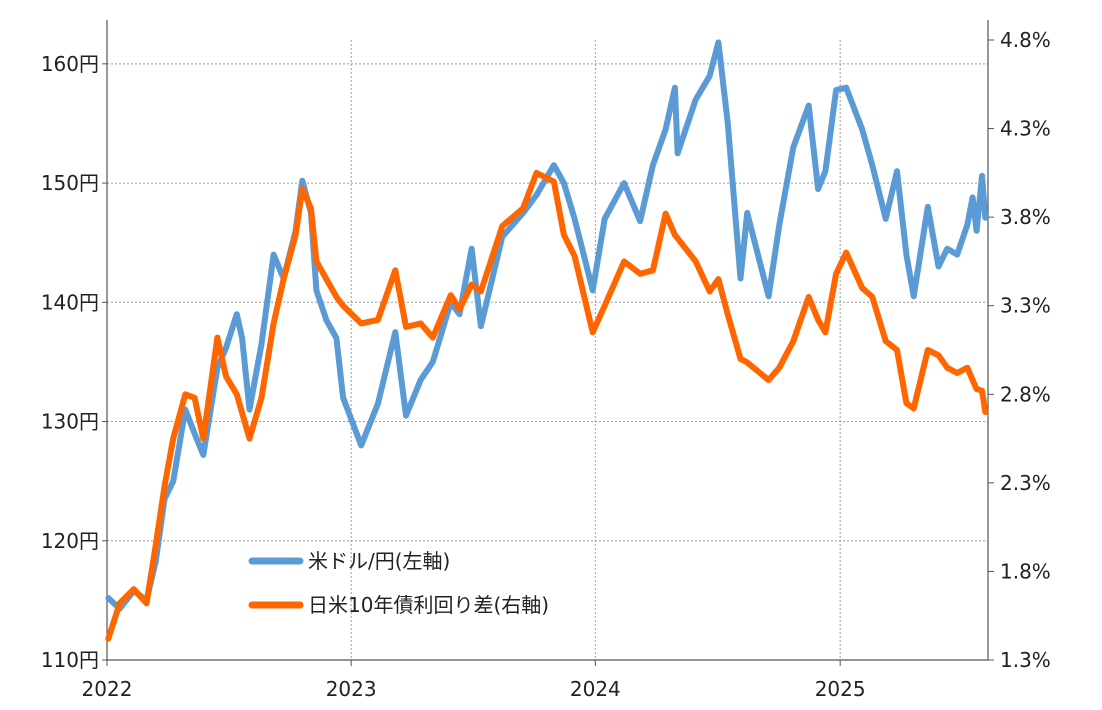 Image resolution: width=1102 pixels, height=710 pixels. I want to click on legend: 米ドル/円(左軸) 日米10年債利回り差(右軸), so click(398, 583).